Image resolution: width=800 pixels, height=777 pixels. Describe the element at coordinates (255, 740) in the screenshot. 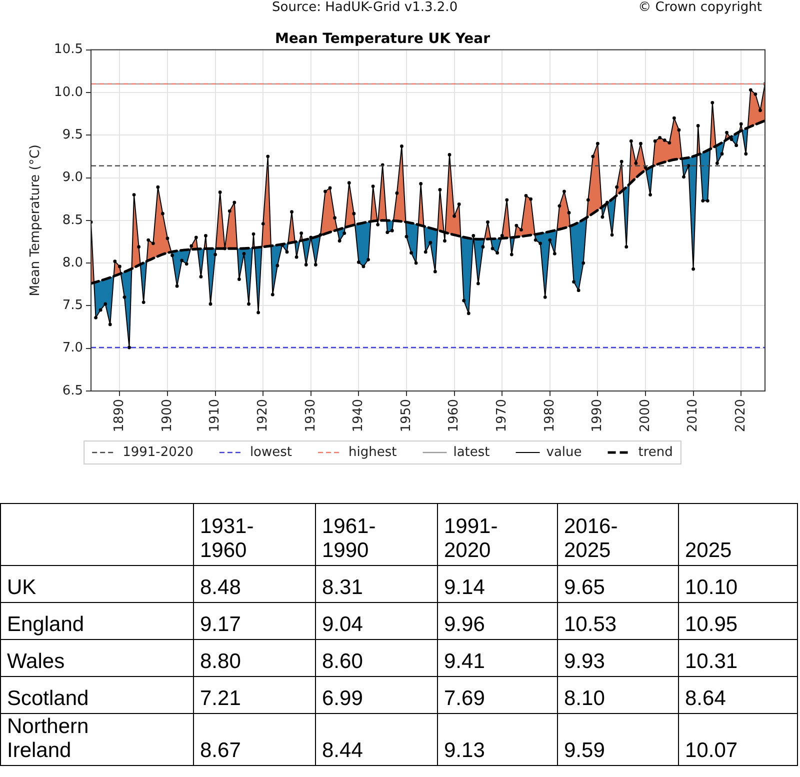

I see `data-label: 8.67` at that location.